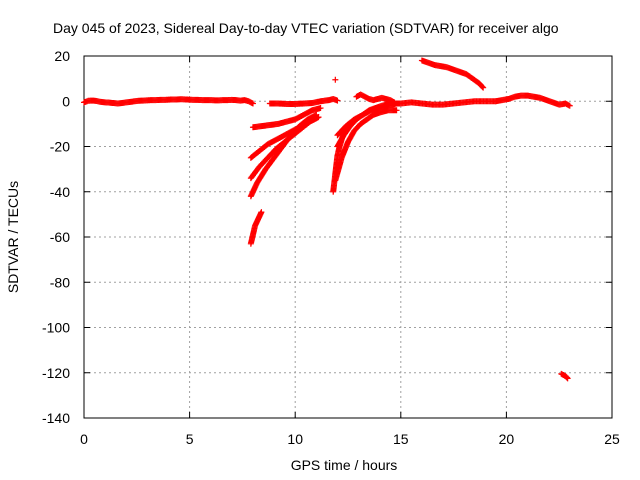 This screenshot has width=640, height=480. I want to click on y-tick-label: -80, so click(60, 282).